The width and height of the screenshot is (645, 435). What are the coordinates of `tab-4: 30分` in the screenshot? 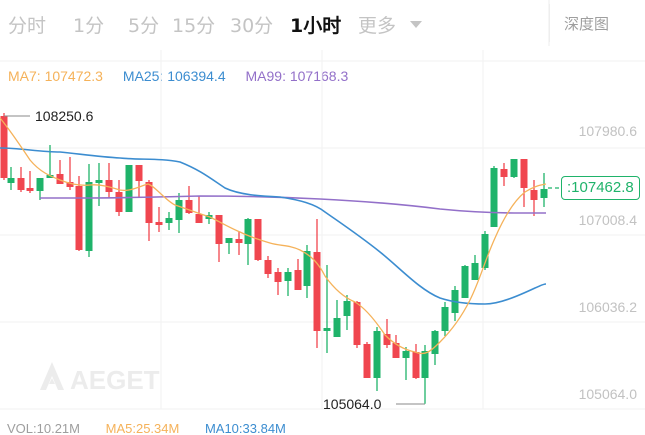 It's located at (251, 24).